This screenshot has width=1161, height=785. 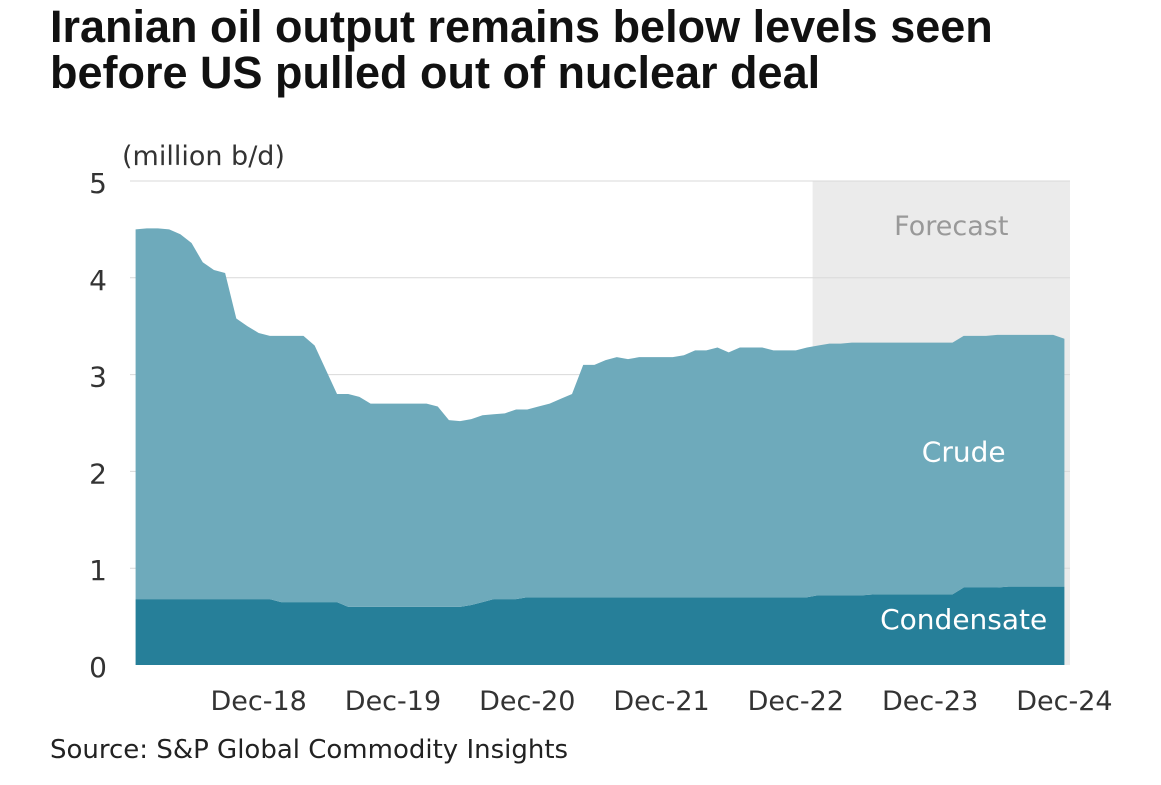 What do you see at coordinates (796, 701) in the screenshot?
I see `x-tick-label: Dec-22` at bounding box center [796, 701].